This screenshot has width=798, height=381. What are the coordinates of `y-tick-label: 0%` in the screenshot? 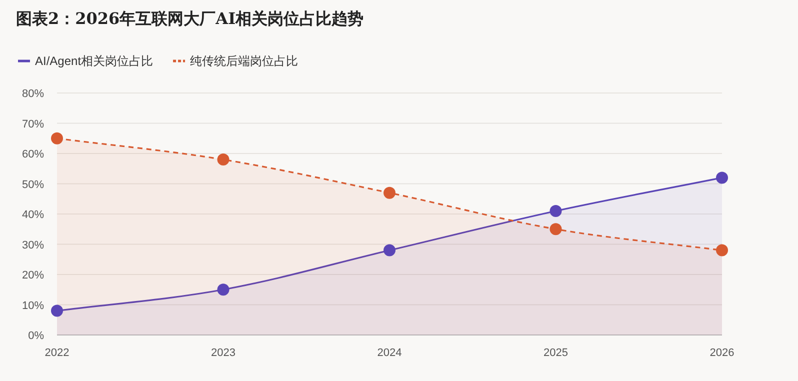 It's located at (36, 336).